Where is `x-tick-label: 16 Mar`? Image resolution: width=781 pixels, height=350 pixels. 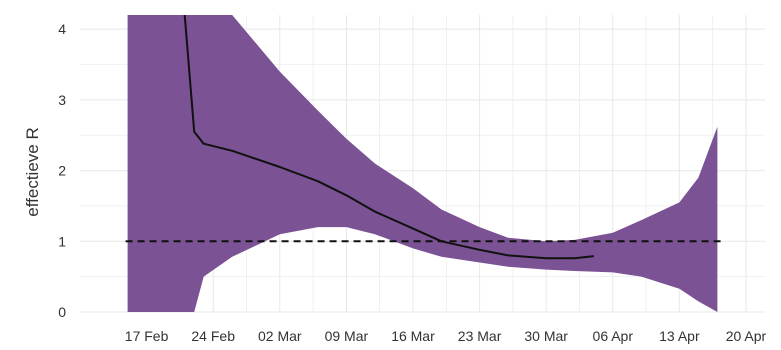 x-tick-label: 16 Mar is located at coordinates (413, 336).